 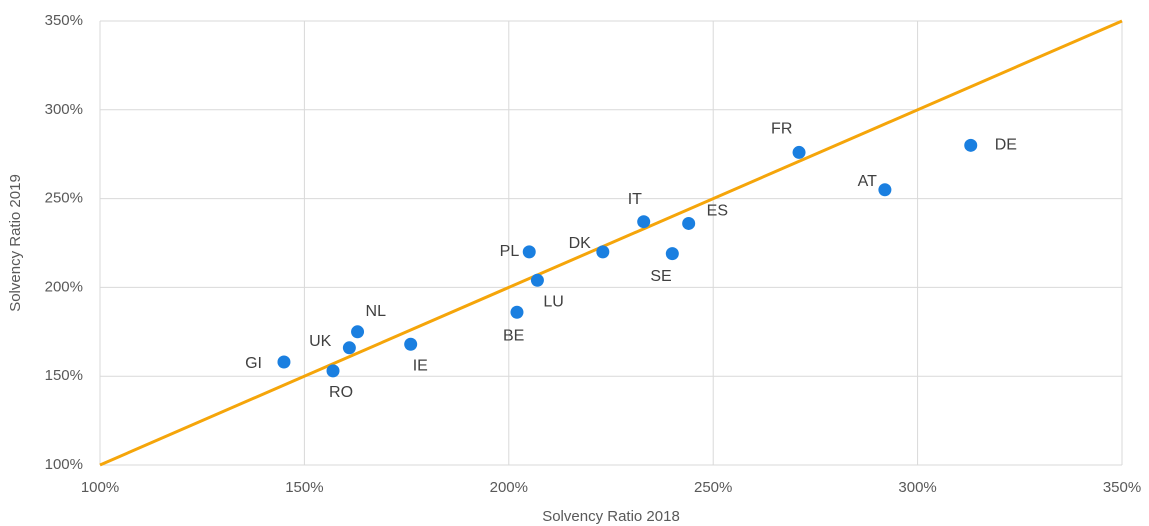 What do you see at coordinates (64, 286) in the screenshot?
I see `y-tick-label: 200%` at bounding box center [64, 286].